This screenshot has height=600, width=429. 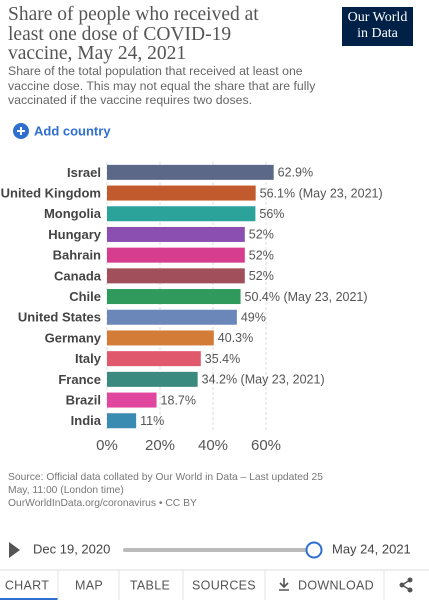 I want to click on value-label: 11%, so click(x=152, y=421).